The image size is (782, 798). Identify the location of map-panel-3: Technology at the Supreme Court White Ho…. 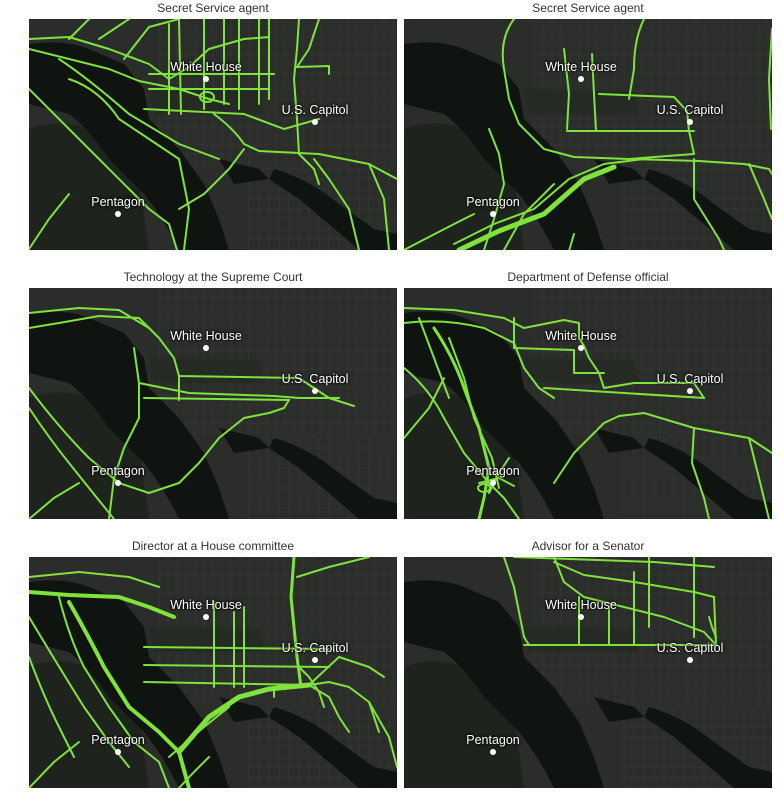
(213, 394).